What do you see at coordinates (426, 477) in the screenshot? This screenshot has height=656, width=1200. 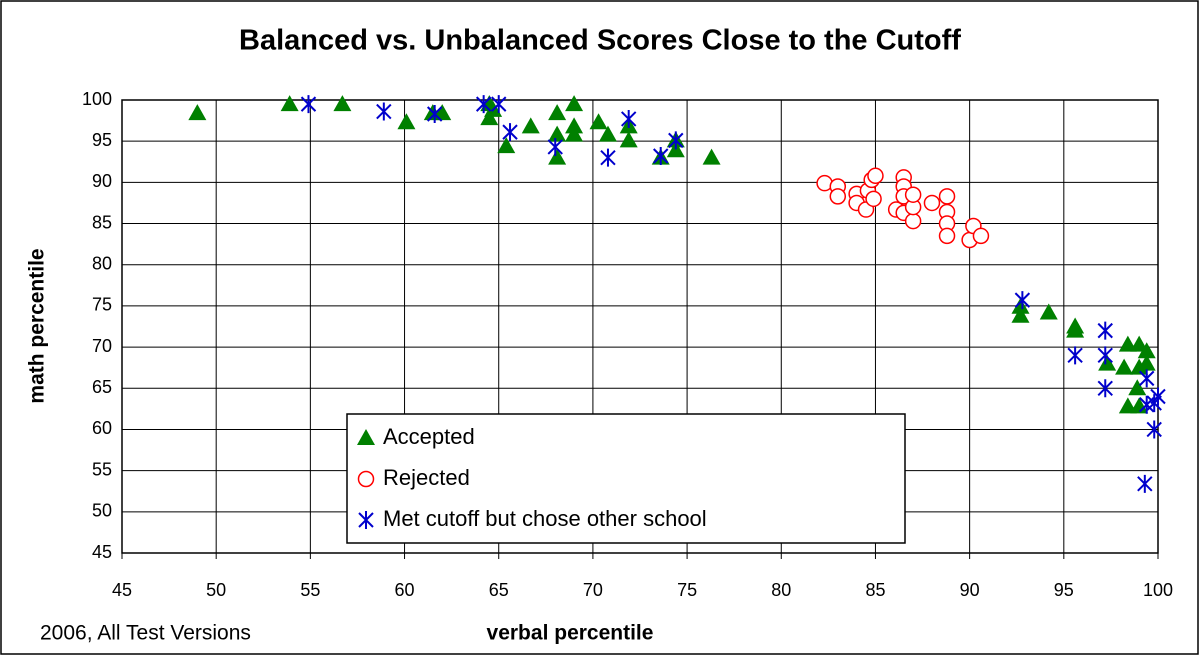 I see `legend-label: Rejected` at bounding box center [426, 477].